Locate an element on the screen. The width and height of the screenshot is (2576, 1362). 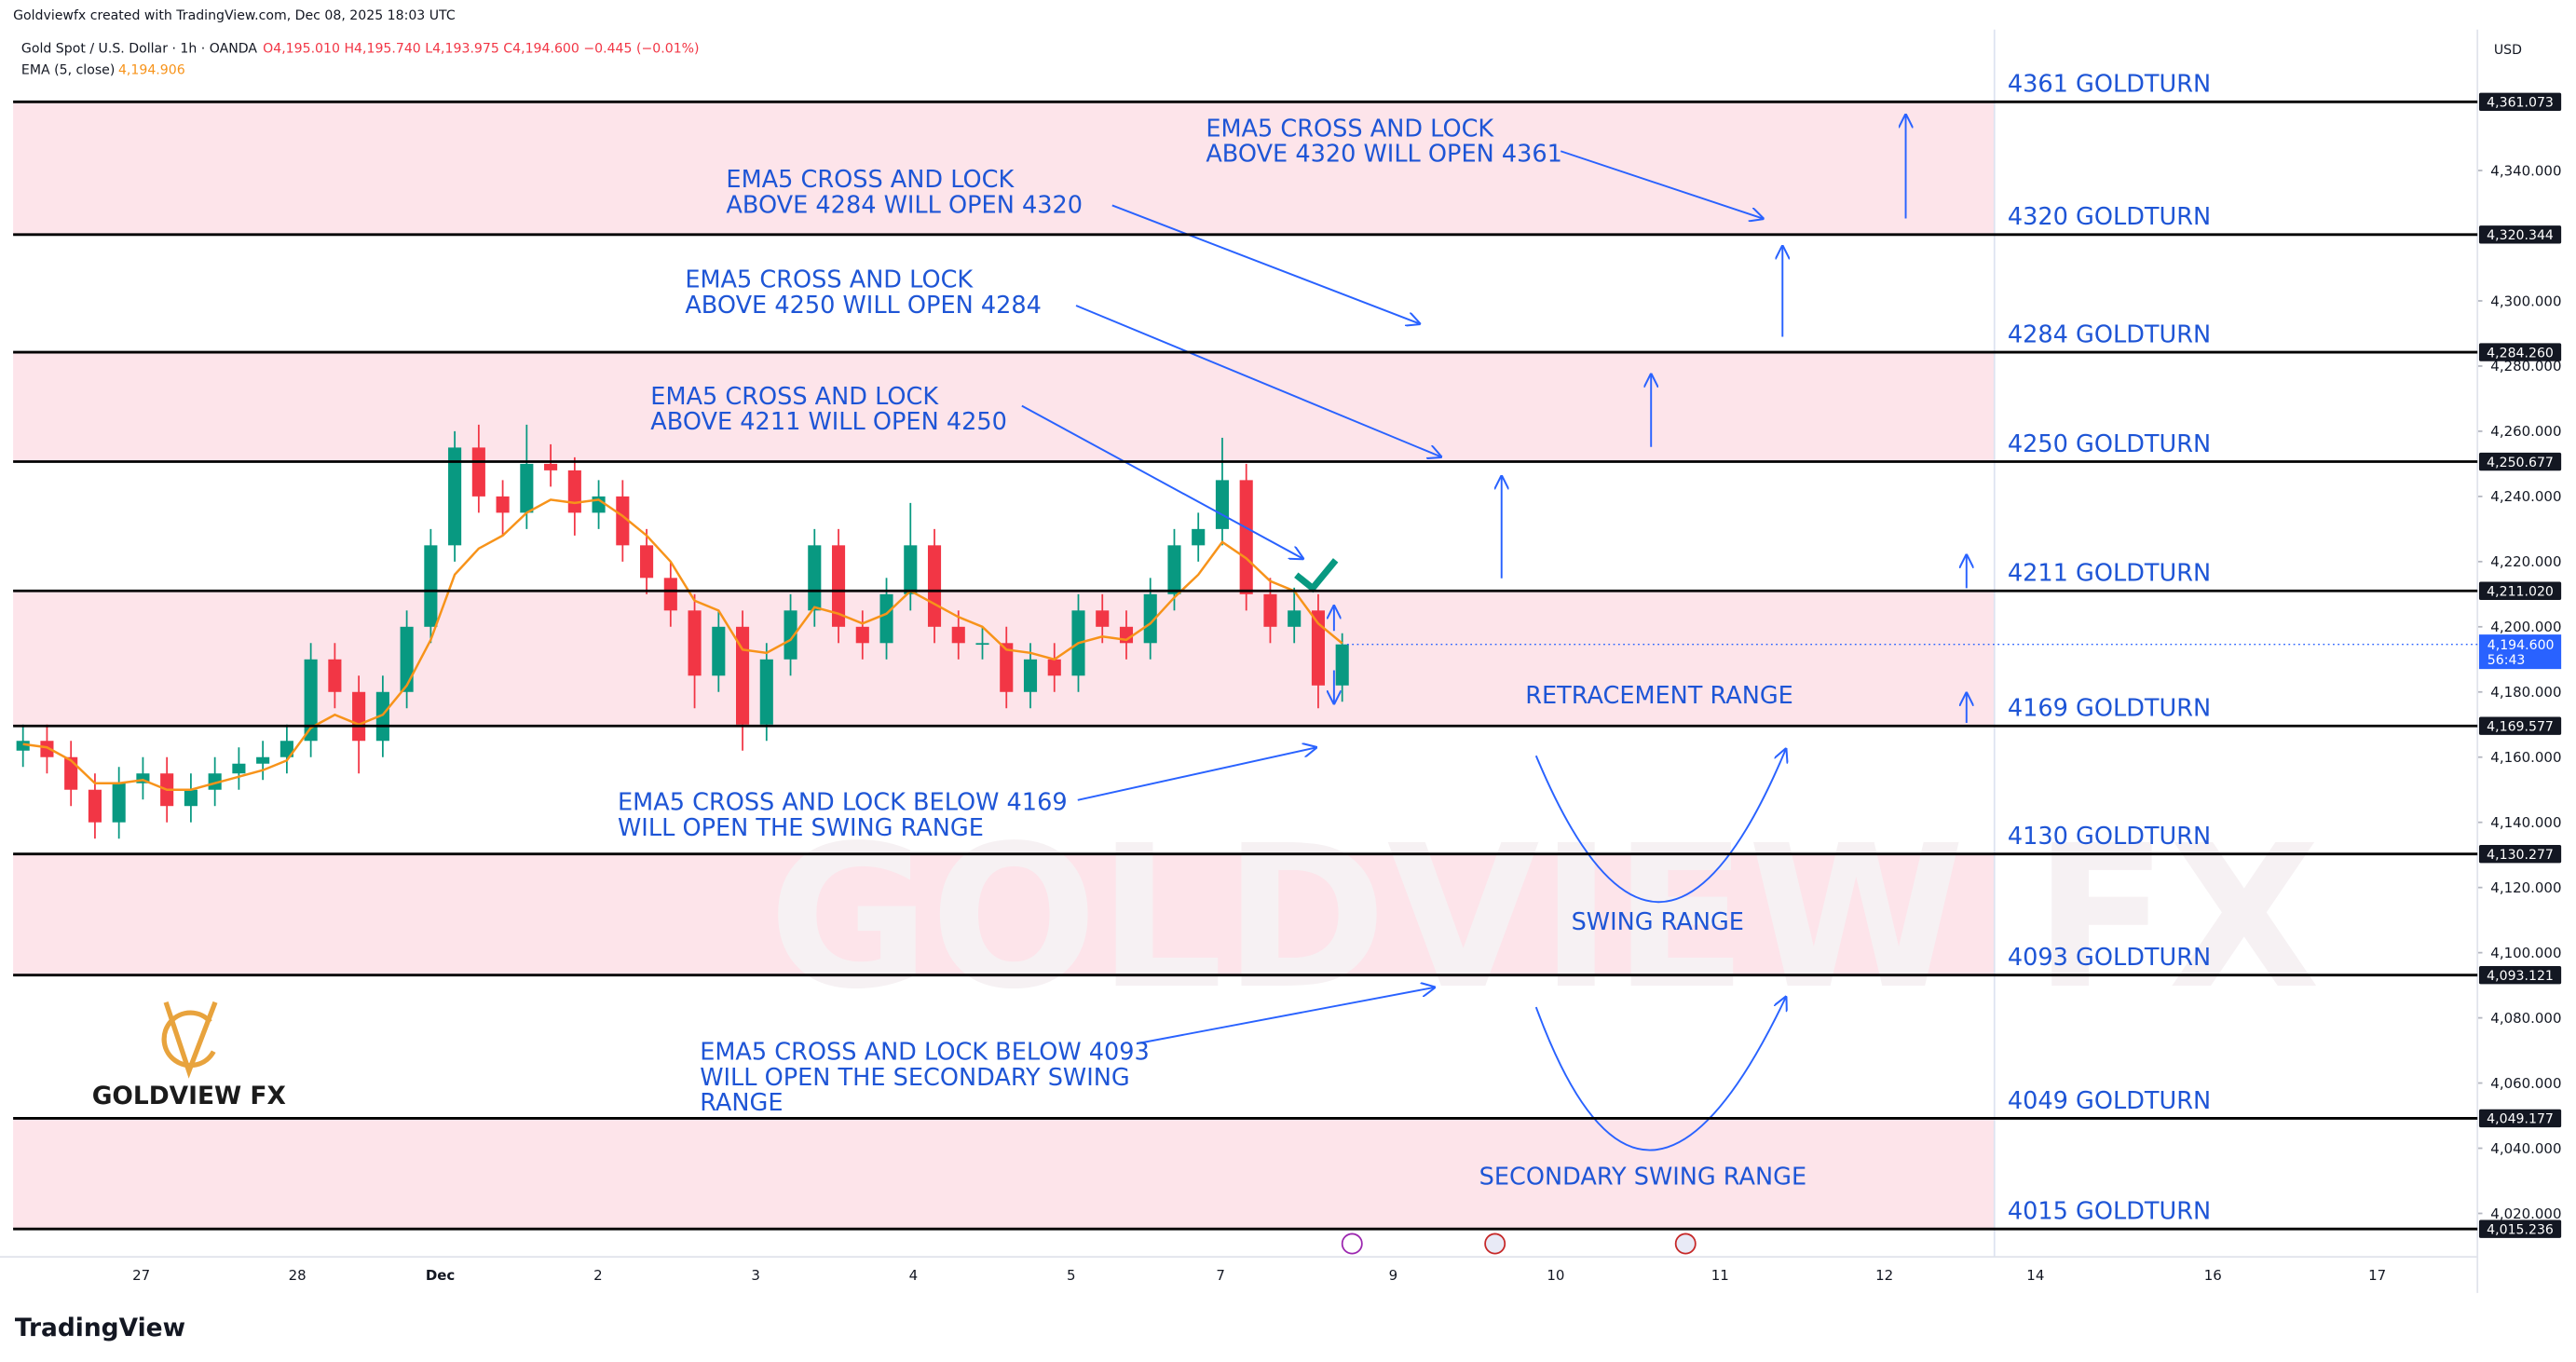
level-tag-label: 4,250.677 is located at coordinates (2520, 463).